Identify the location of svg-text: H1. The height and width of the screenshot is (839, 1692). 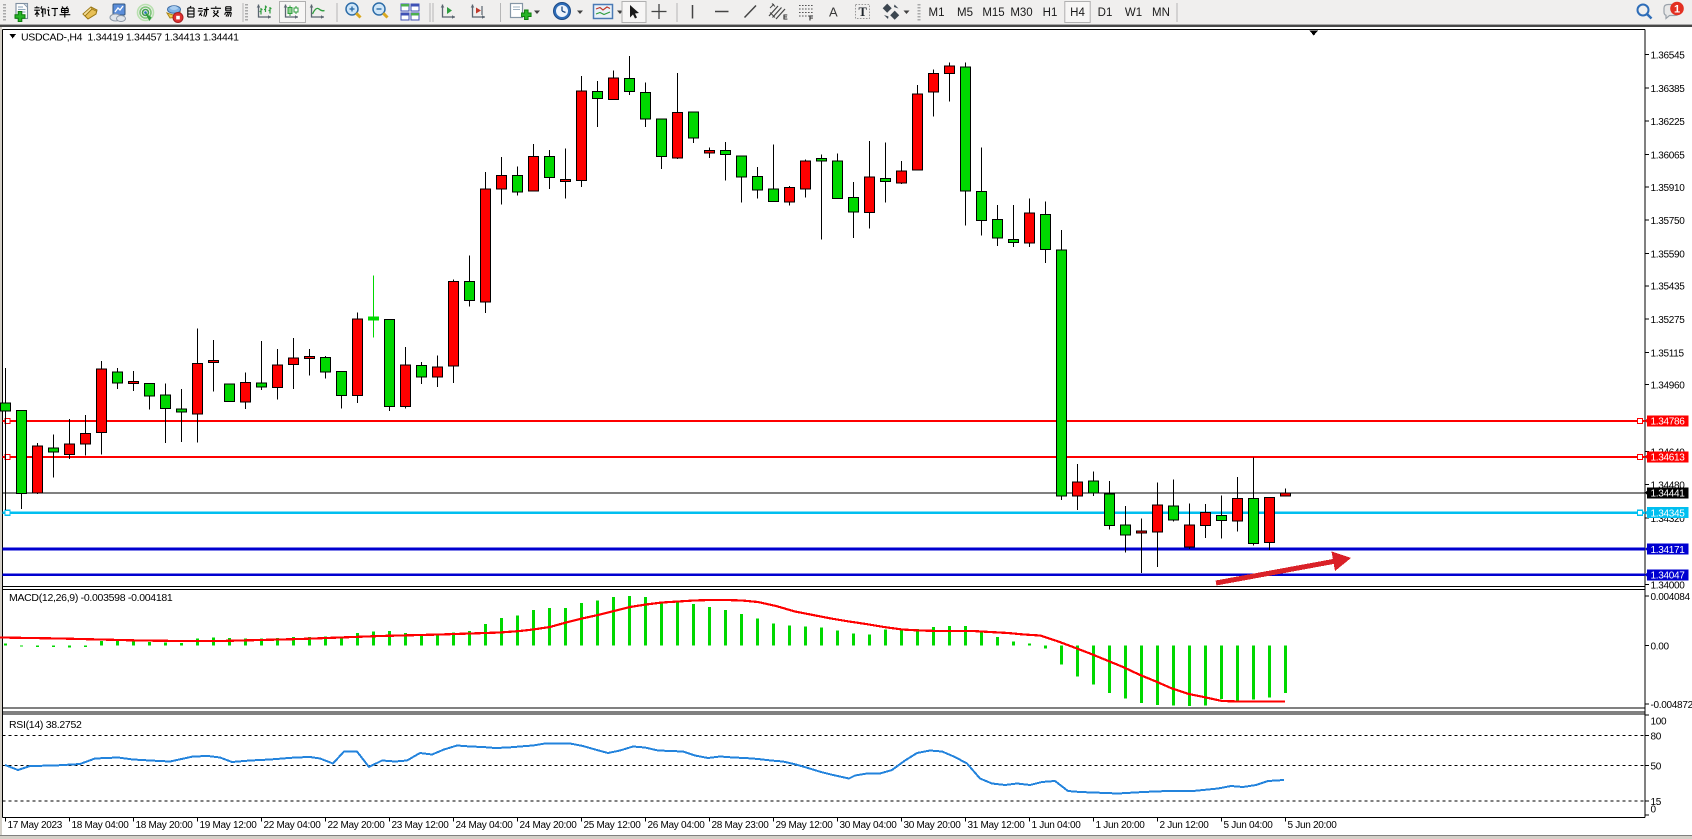
(1050, 13).